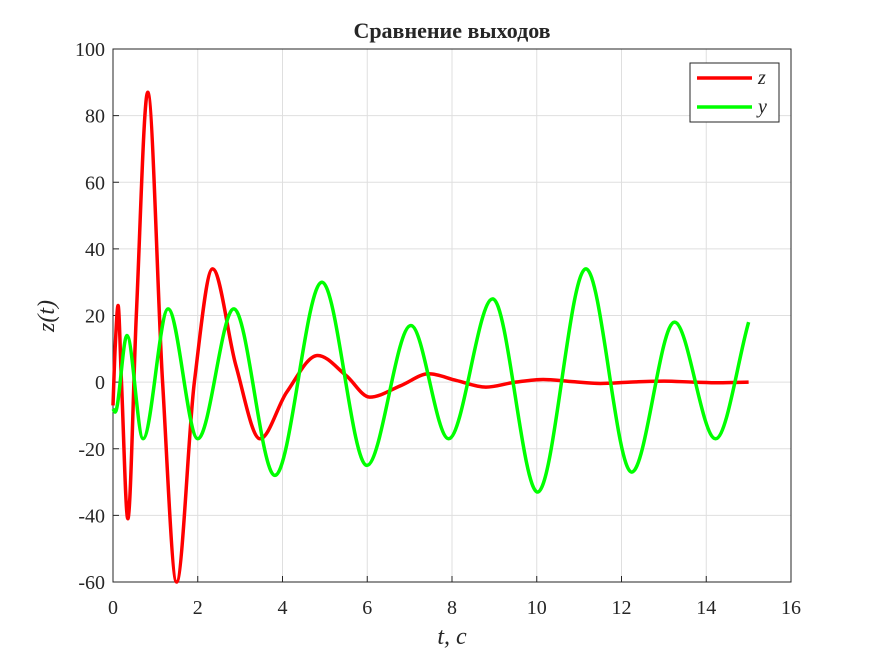  What do you see at coordinates (100, 383) in the screenshot?
I see `y-tick-label: 0` at bounding box center [100, 383].